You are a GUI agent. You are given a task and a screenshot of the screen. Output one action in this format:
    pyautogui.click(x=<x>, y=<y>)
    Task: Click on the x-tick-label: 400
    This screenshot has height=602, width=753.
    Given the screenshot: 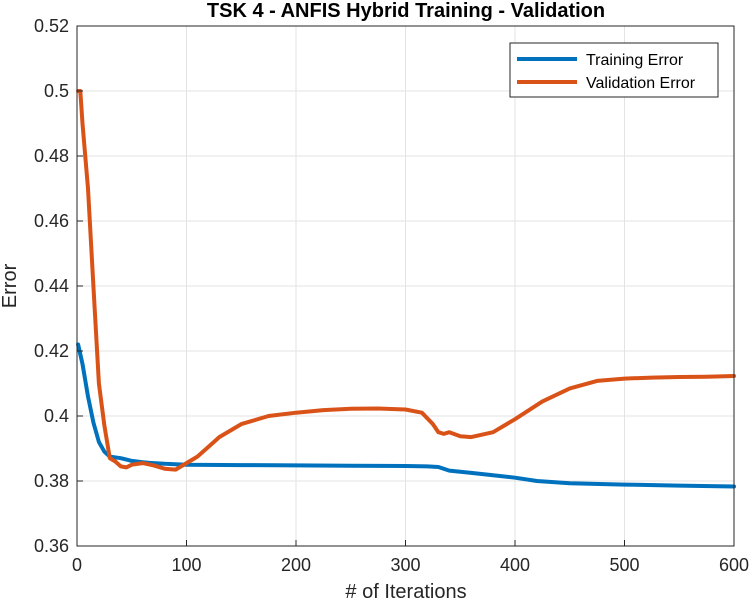 What is the action you would take?
    pyautogui.click(x=515, y=565)
    